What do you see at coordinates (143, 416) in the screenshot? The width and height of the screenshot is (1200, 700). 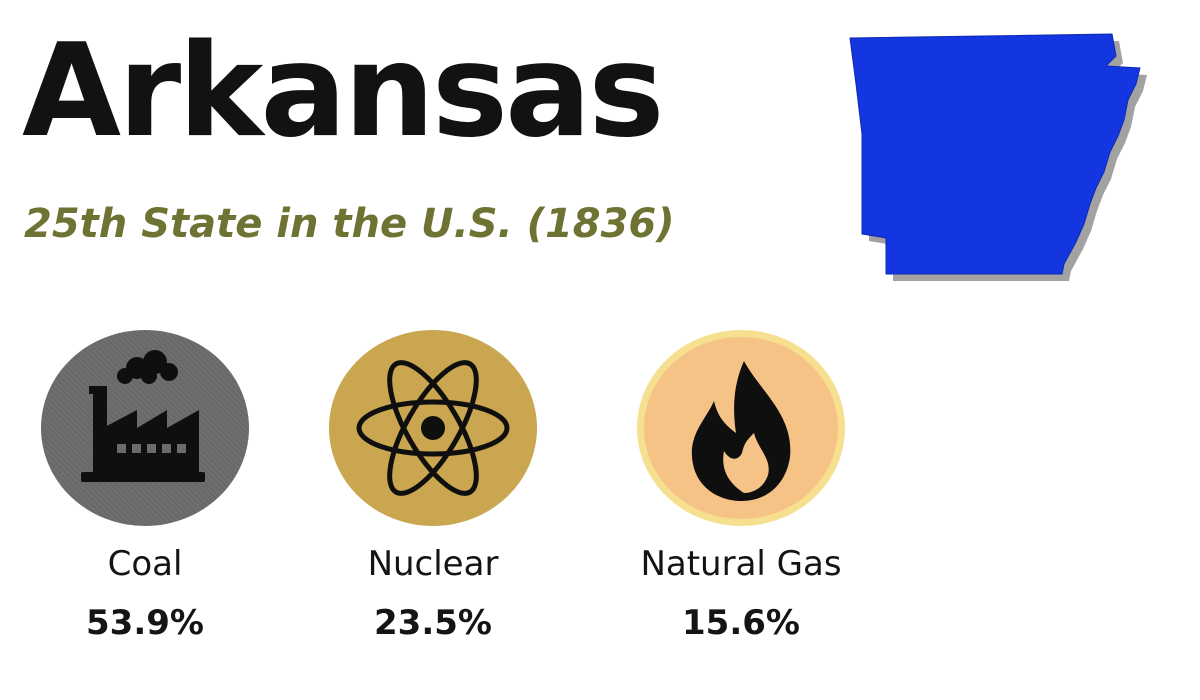 I see `factory-icon` at bounding box center [143, 416].